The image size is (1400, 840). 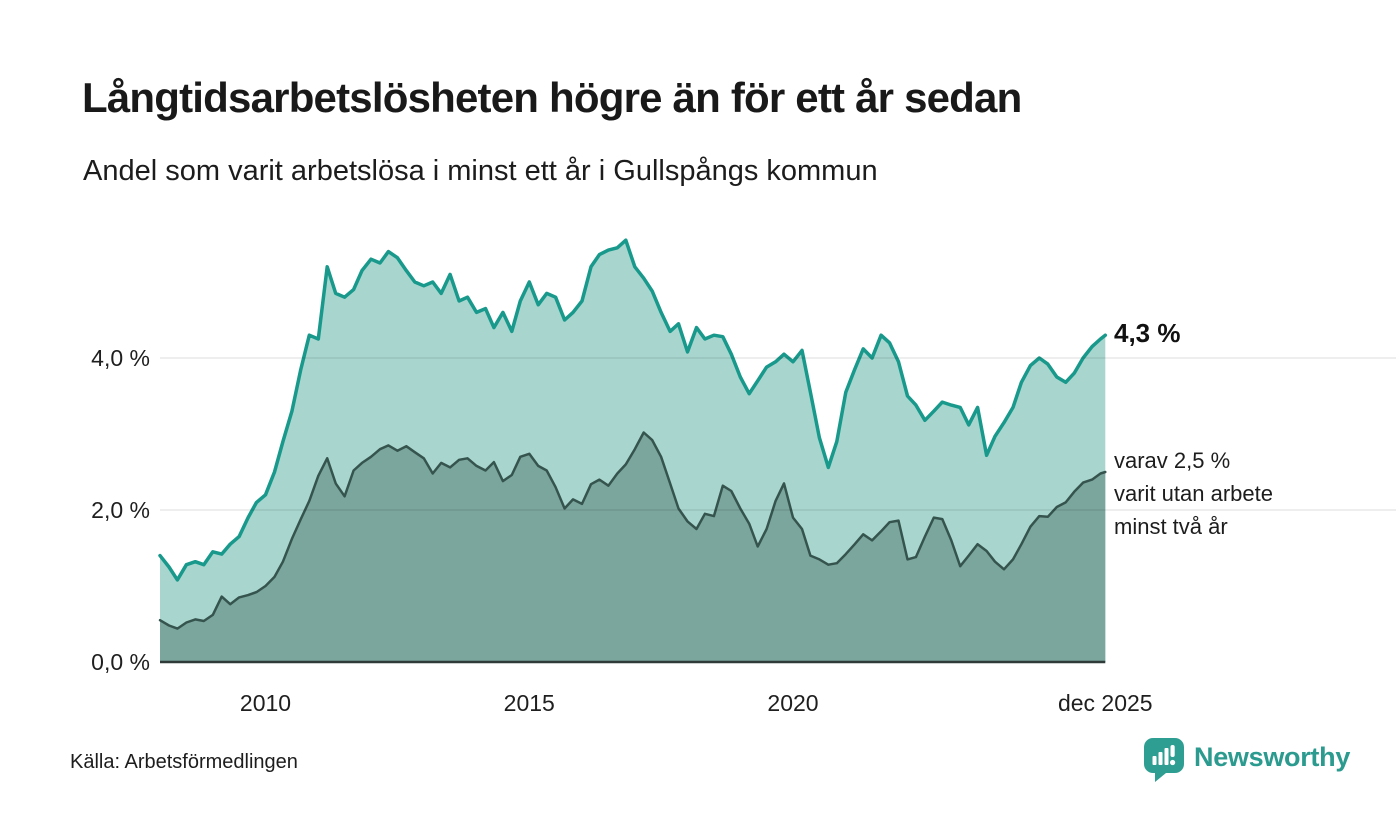 I want to click on series2-annotation-line3: minst två år, so click(x=1171, y=526).